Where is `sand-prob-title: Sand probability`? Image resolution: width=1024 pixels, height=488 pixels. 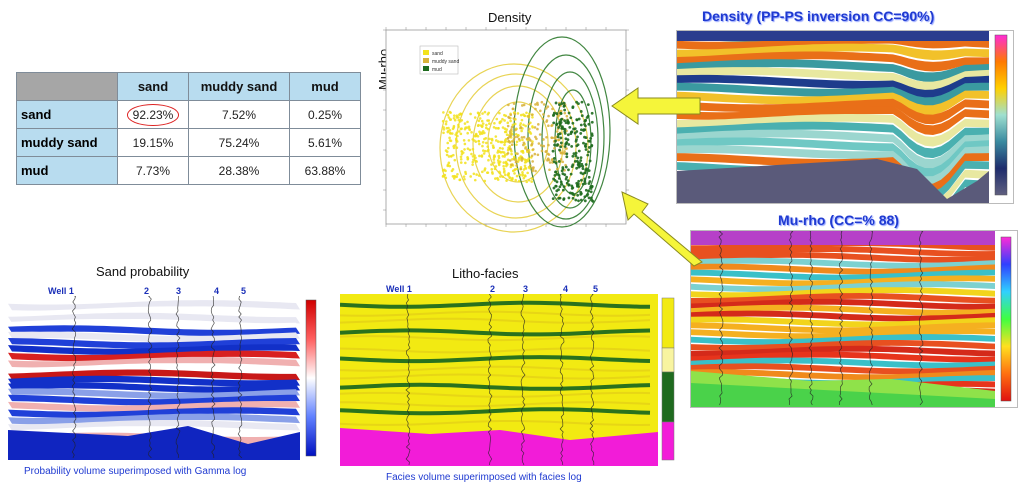
sand-prob-title: Sand probability is located at coordinates (143, 271).